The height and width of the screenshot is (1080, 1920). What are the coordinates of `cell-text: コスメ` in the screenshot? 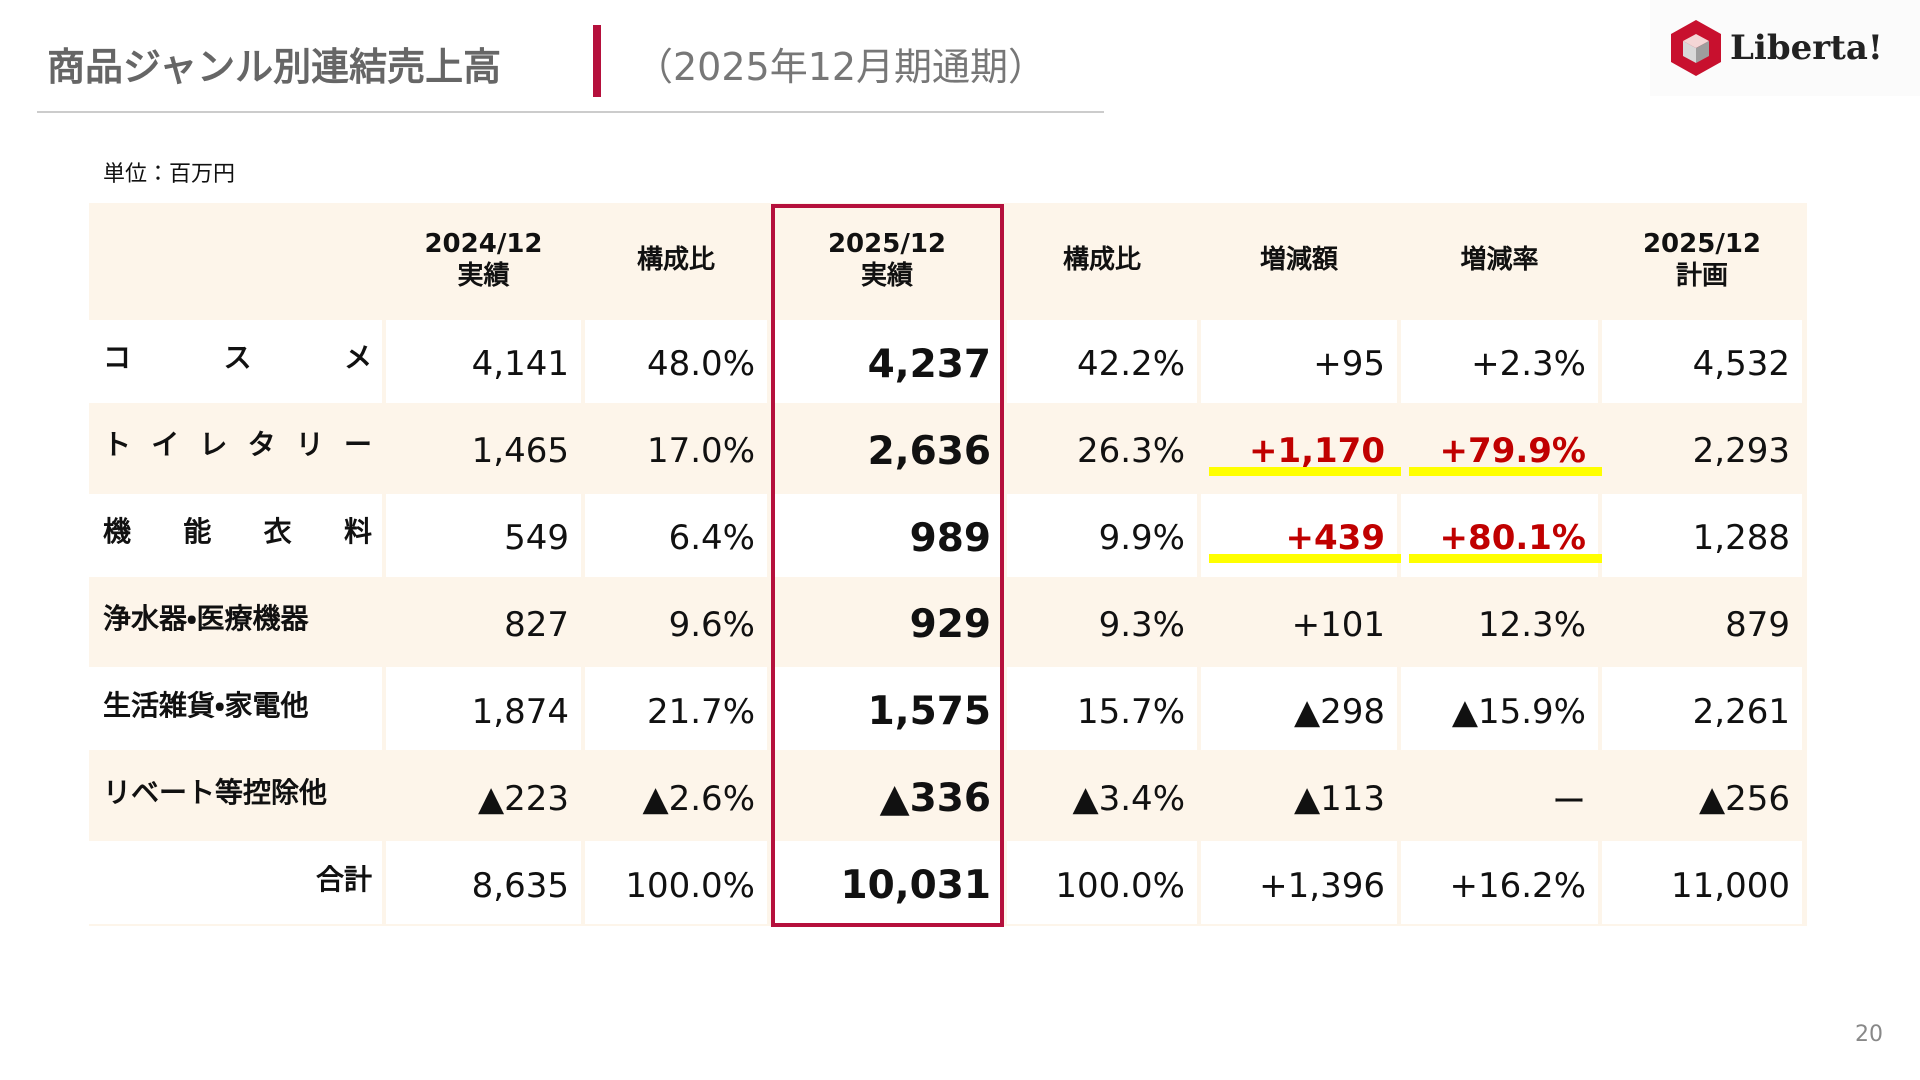 It's located at (237, 358).